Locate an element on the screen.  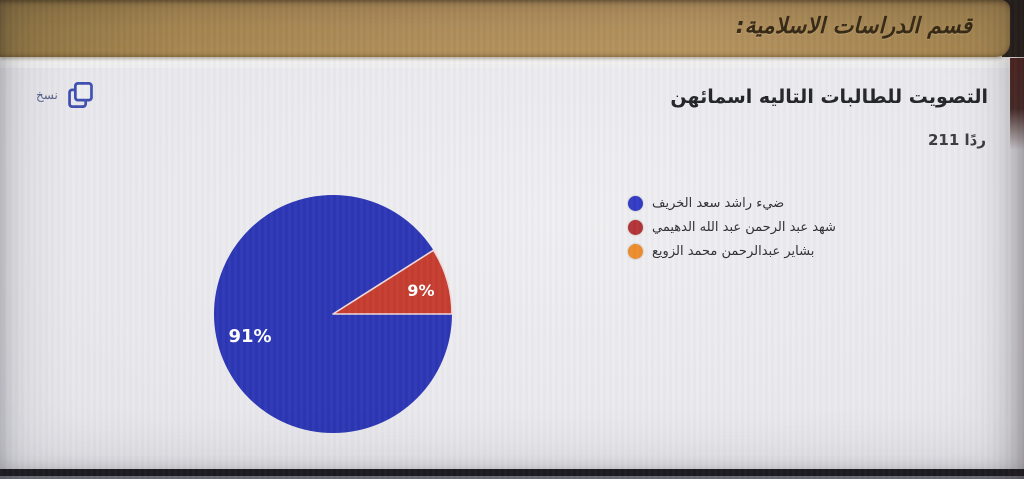
legend-item: بشاير عبدالرحمن محمد الزويع is located at coordinates (732, 251).